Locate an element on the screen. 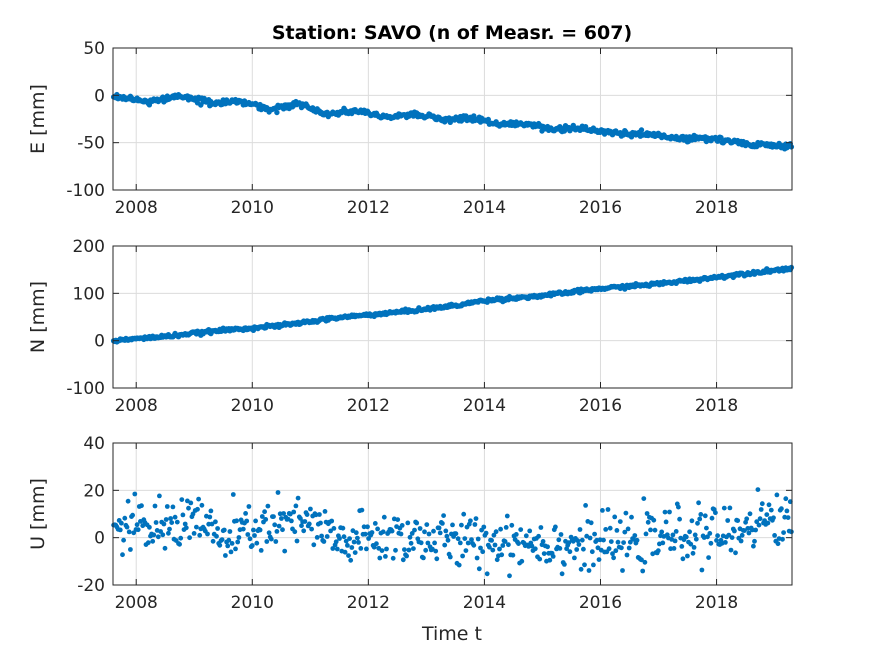  y-tick-label: 40 is located at coordinates (94, 444).